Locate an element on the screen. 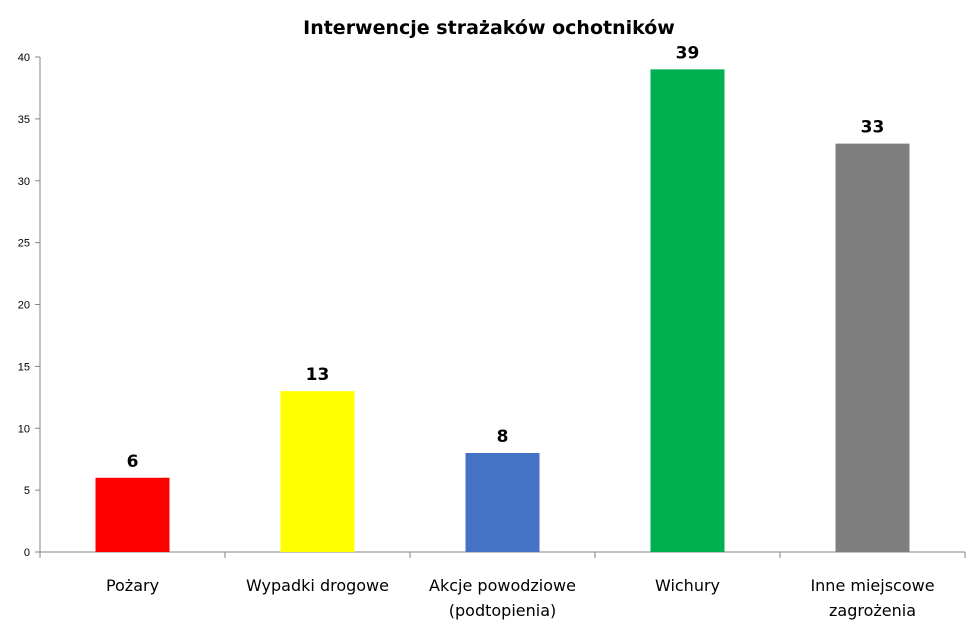  category-label: Pożary is located at coordinates (132, 585).